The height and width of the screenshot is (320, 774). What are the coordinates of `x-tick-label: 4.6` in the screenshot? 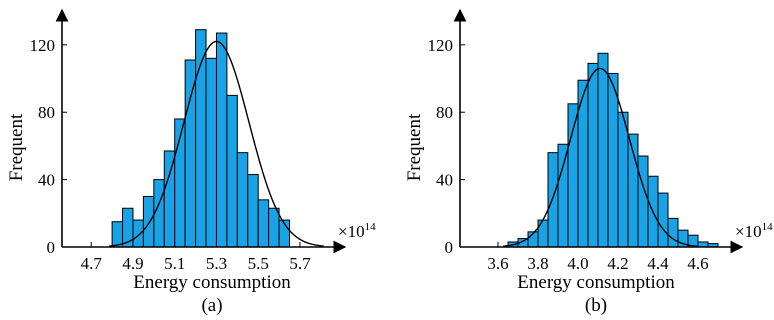 It's located at (697, 263).